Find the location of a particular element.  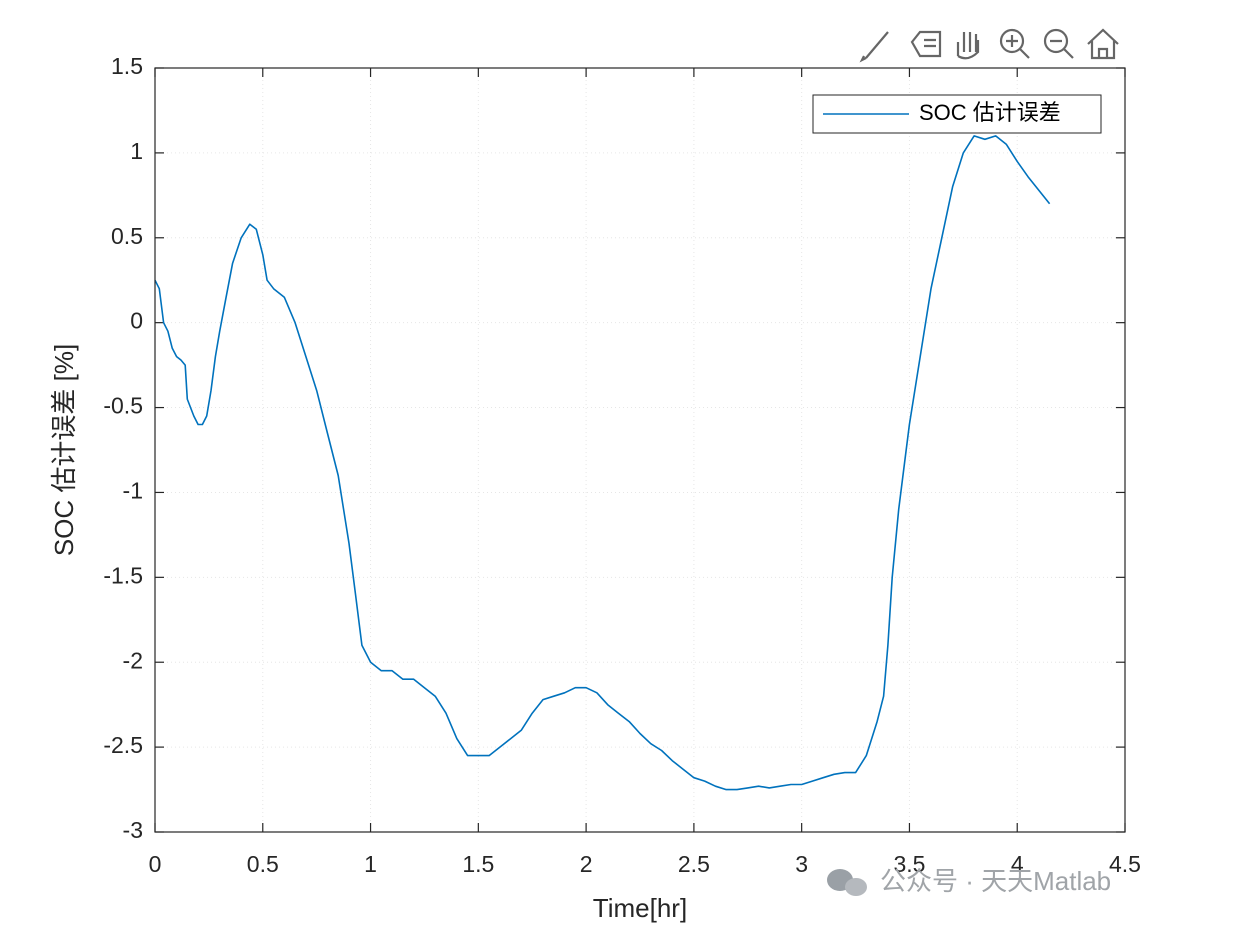

y-axis-label: SOC 估计误差 [%] is located at coordinates (64, 450).